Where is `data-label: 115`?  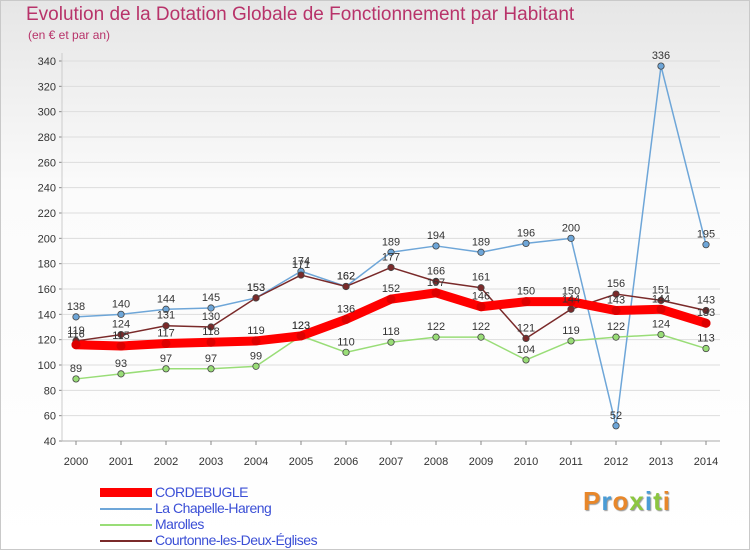 data-label: 115 is located at coordinates (121, 336).